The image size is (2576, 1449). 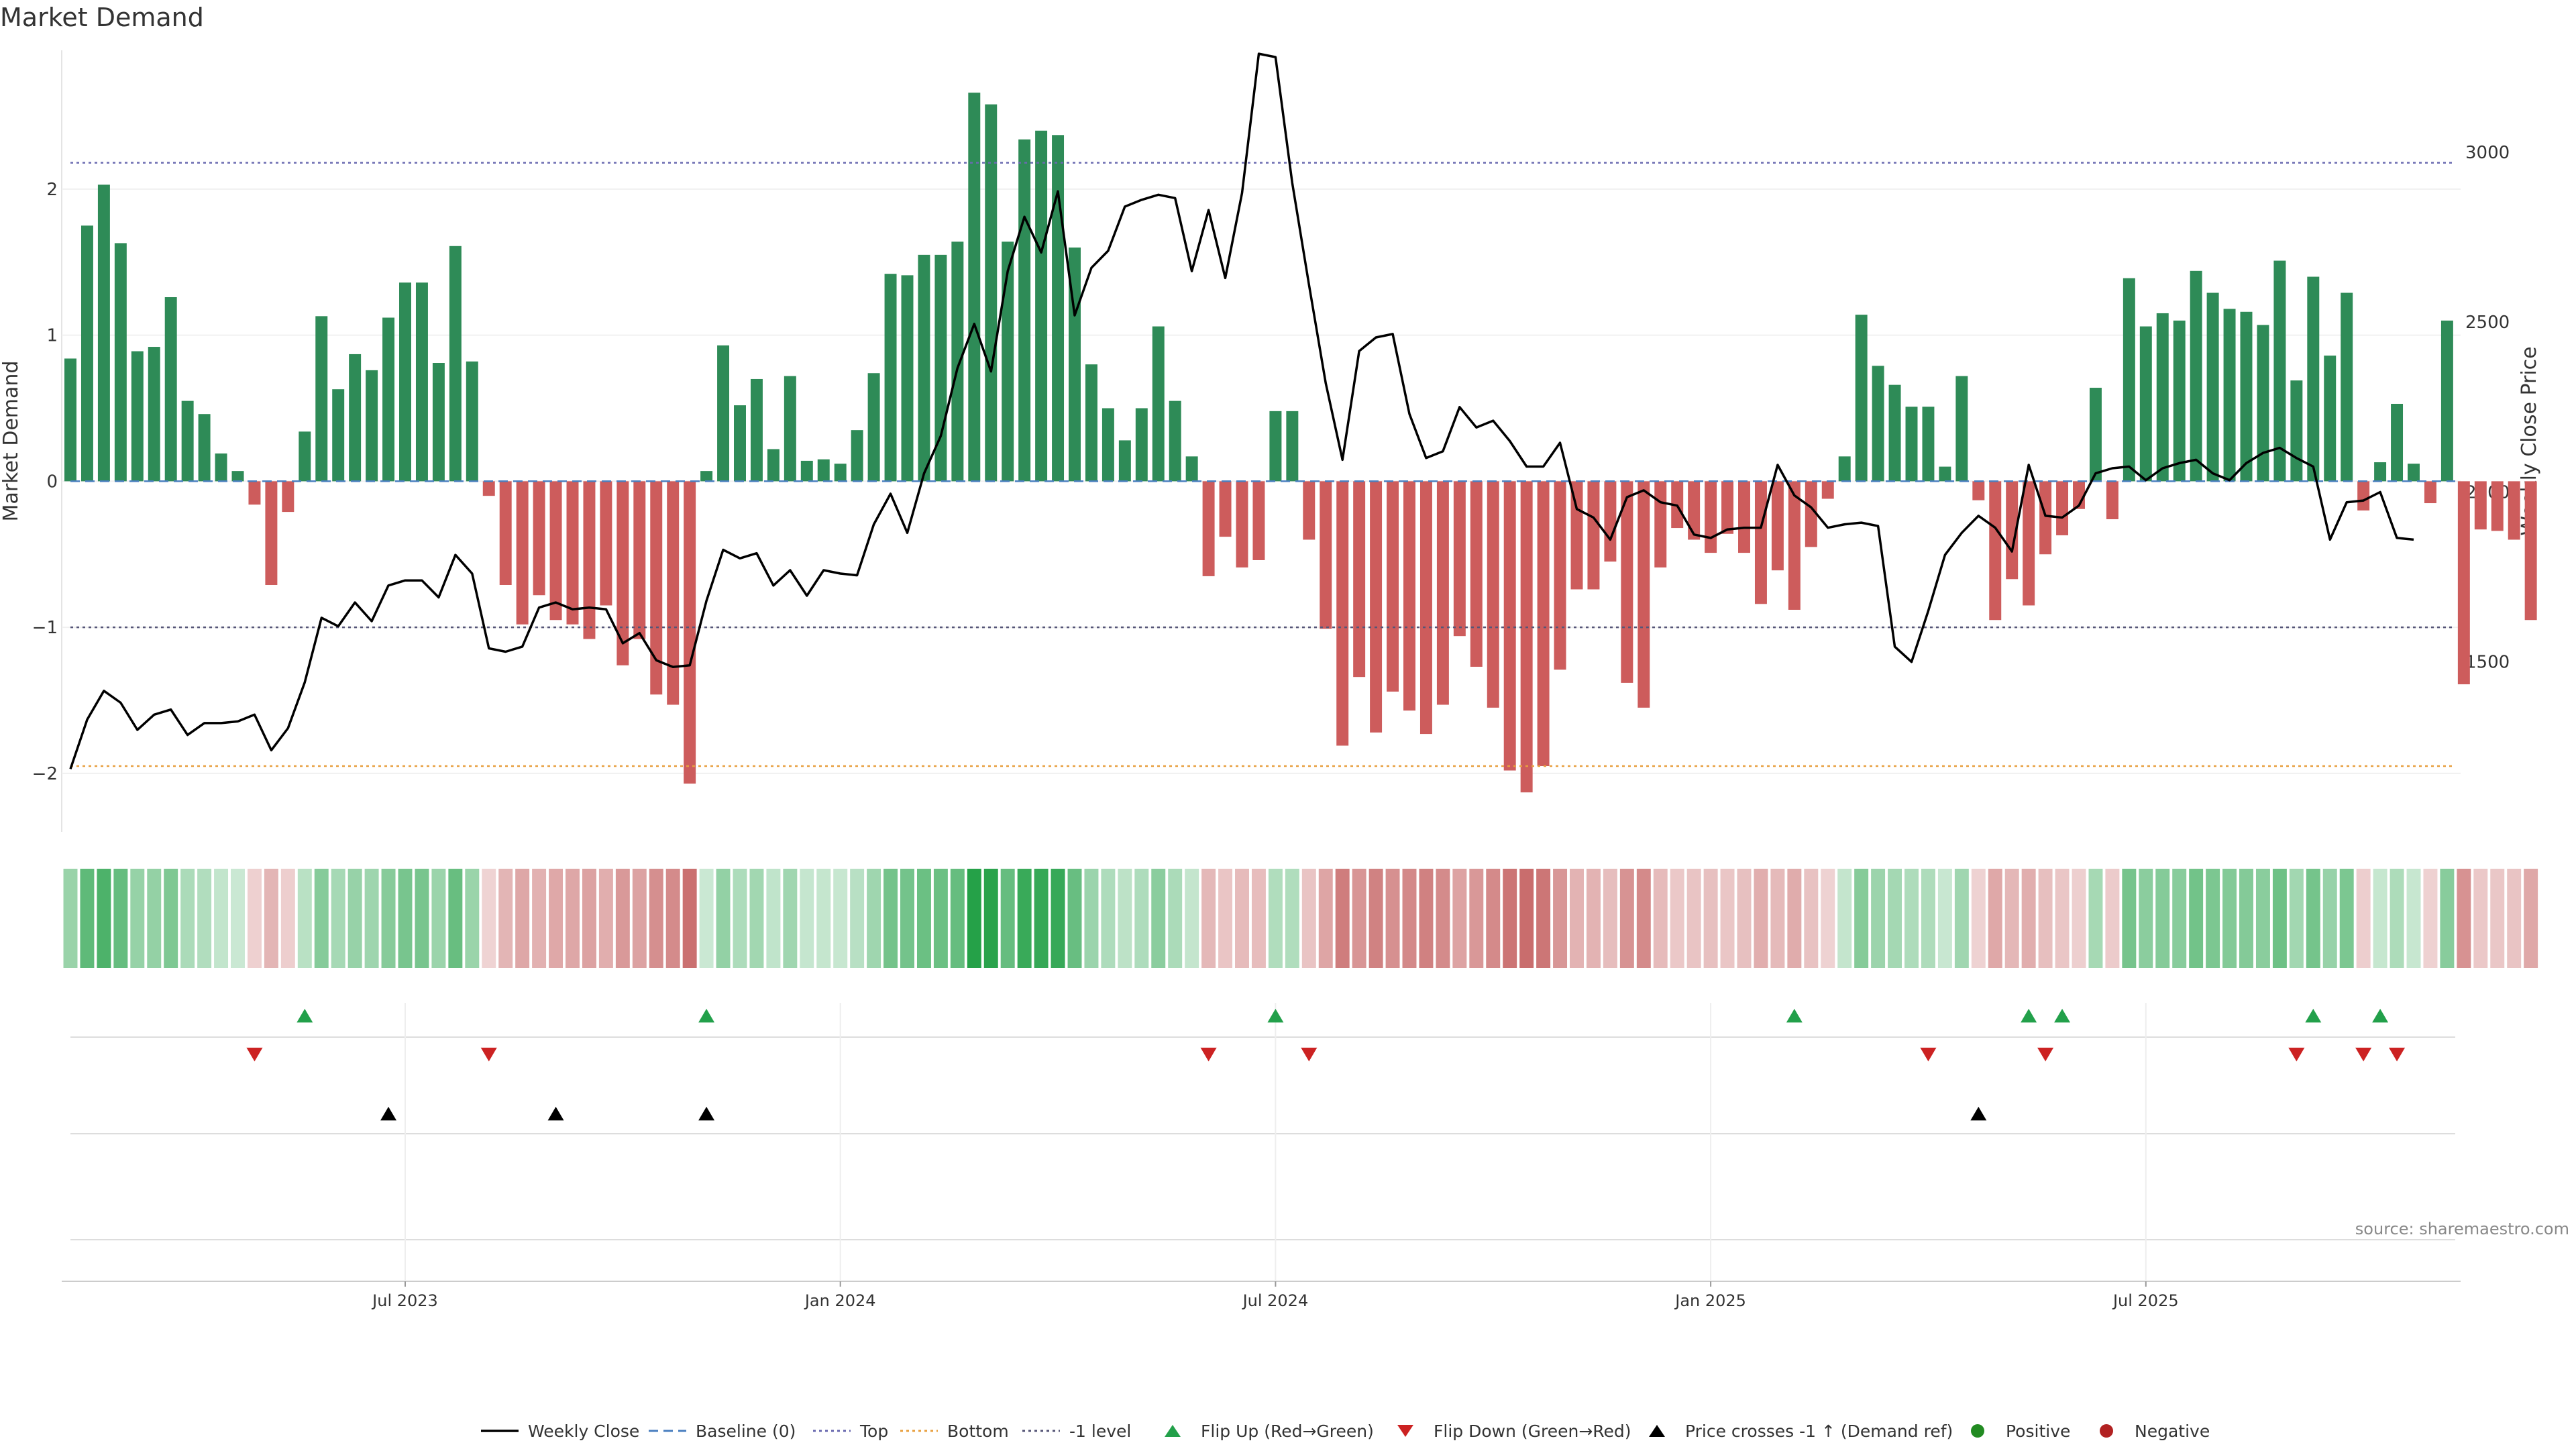 I want to click on legend-item: Flip Up (Red→Green), so click(x=1263, y=1431).